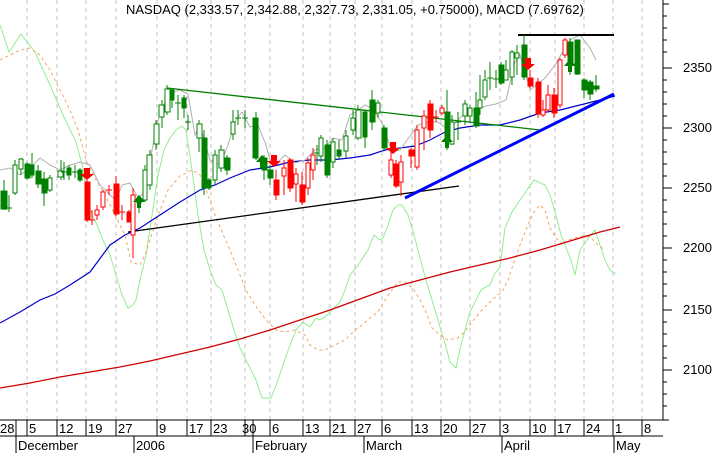 Image resolution: width=712 pixels, height=458 pixels. What do you see at coordinates (162, 428) in the screenshot?
I see `x-tick-label: 9` at bounding box center [162, 428].